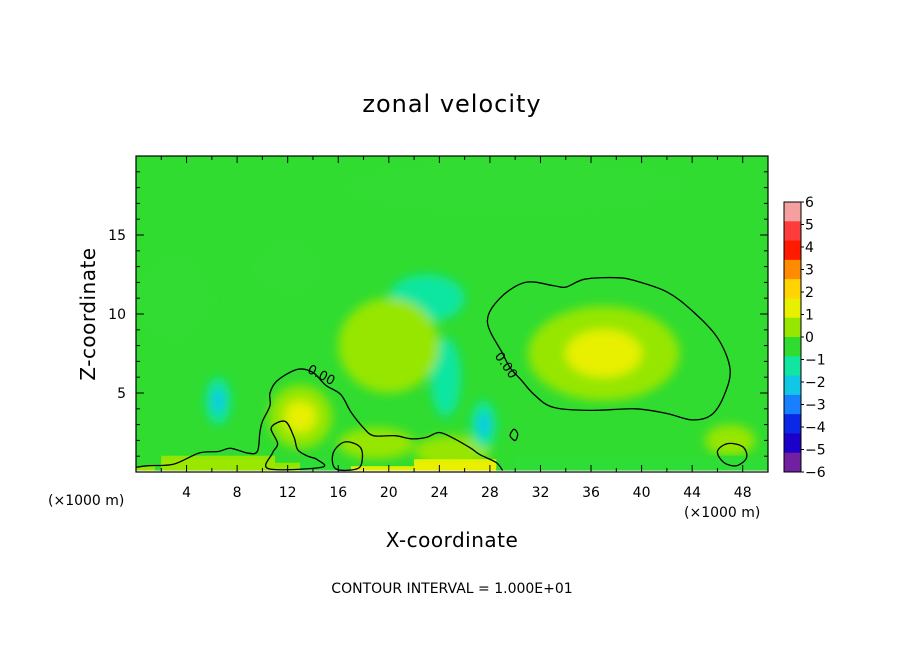 This screenshot has width=904, height=654. Describe the element at coordinates (809, 316) in the screenshot. I see `colorbar-label-5: 1` at that location.